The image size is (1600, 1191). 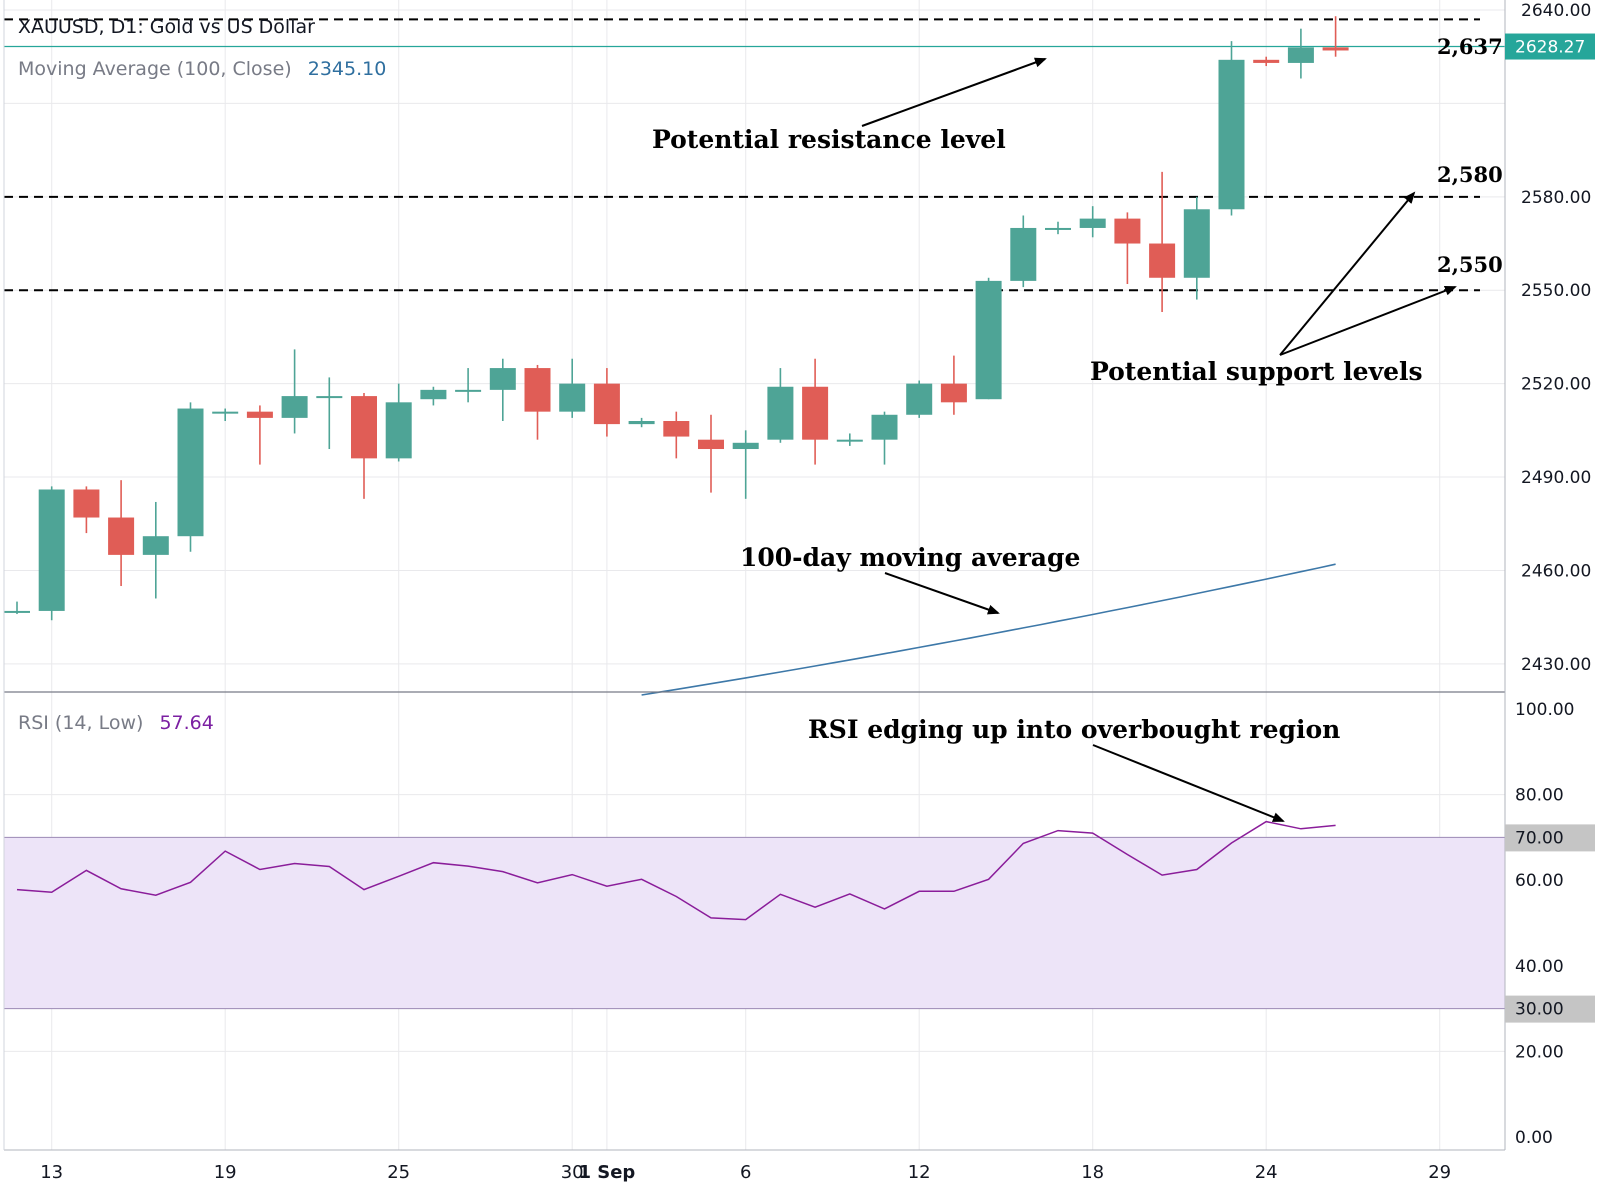 What do you see at coordinates (51, 1172) in the screenshot?
I see `time-tick-label: 13` at bounding box center [51, 1172].